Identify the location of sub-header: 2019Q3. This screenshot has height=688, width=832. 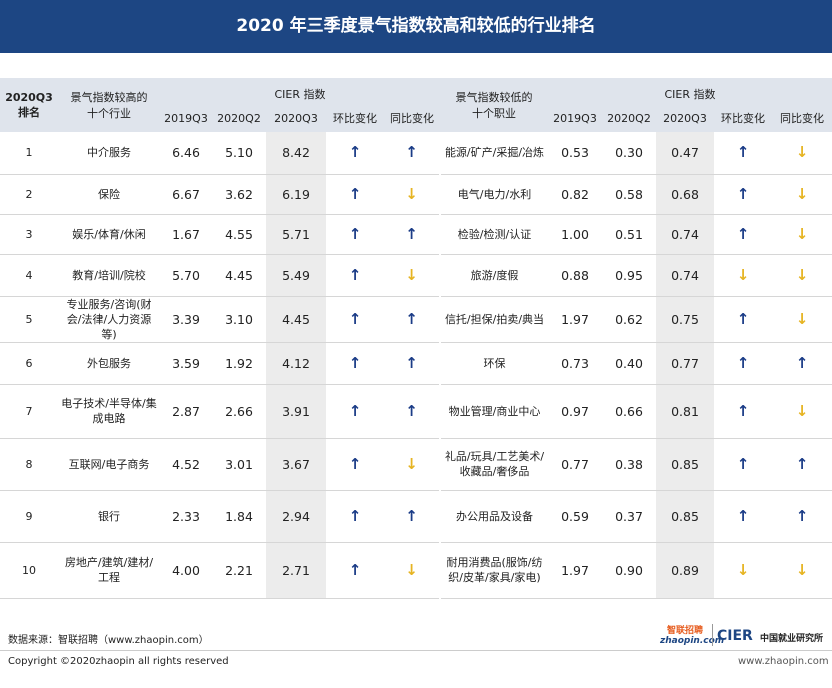
(186, 118).